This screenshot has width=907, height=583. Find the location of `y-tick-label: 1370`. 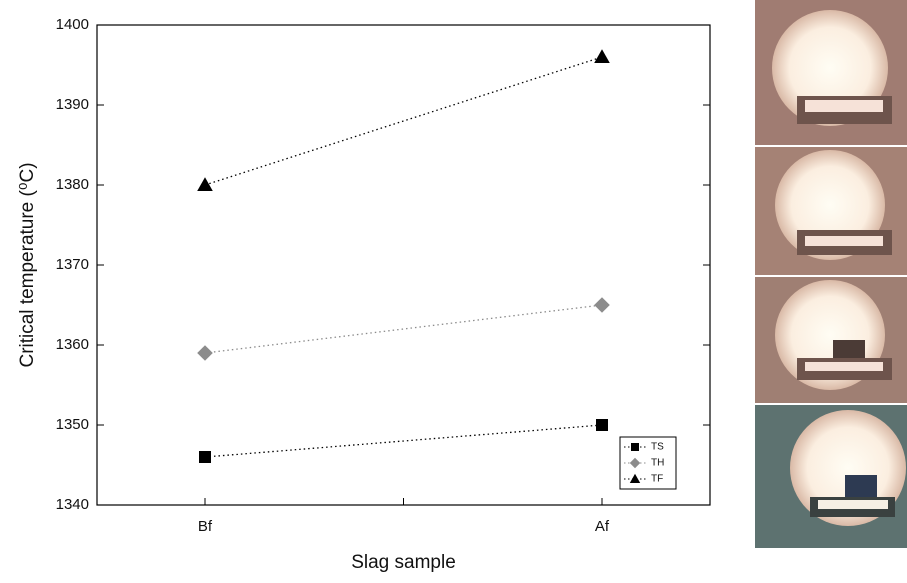

y-tick-label: 1370 is located at coordinates (72, 264).